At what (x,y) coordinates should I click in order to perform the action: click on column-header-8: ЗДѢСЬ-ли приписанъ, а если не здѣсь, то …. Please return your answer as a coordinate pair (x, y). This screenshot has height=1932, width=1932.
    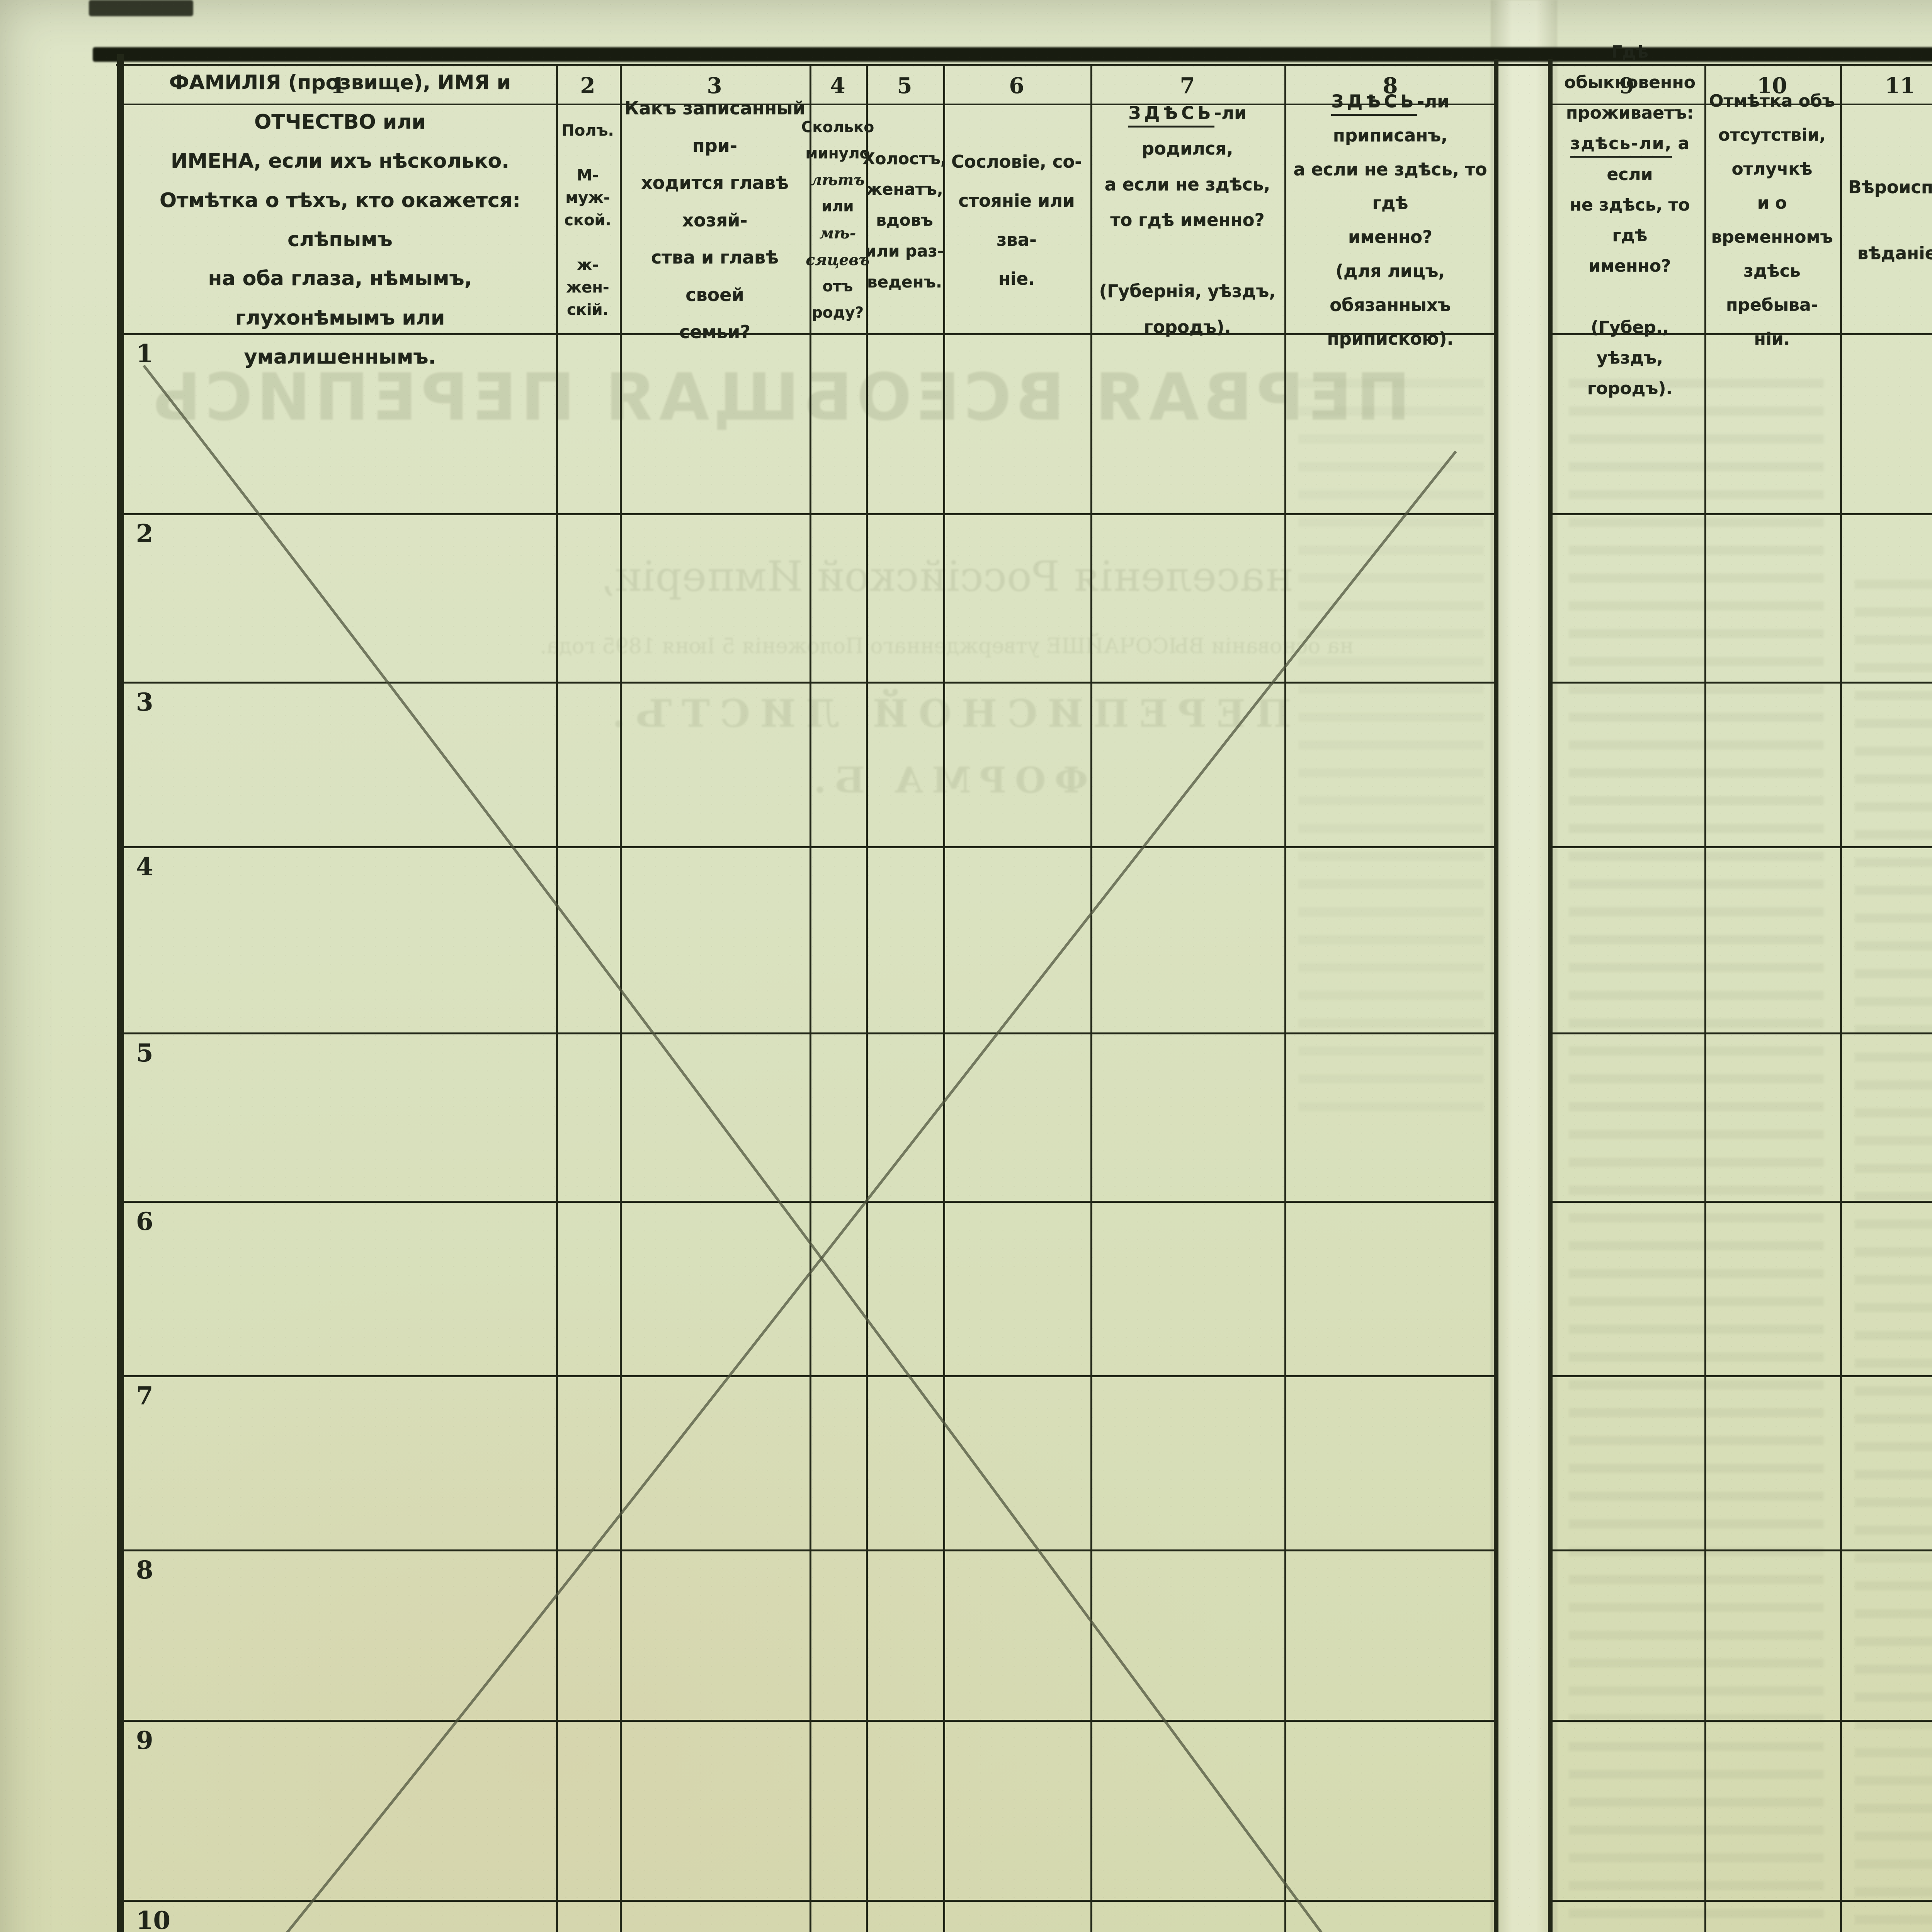
    Looking at the image, I should click on (1390, 220).